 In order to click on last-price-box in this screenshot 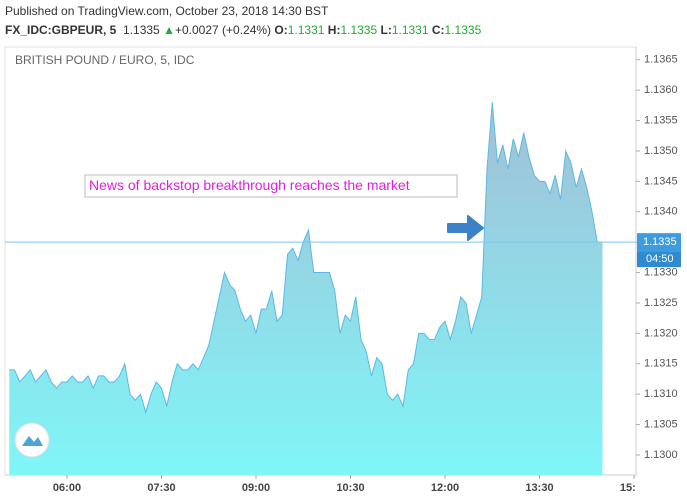, I will do `click(659, 242)`.